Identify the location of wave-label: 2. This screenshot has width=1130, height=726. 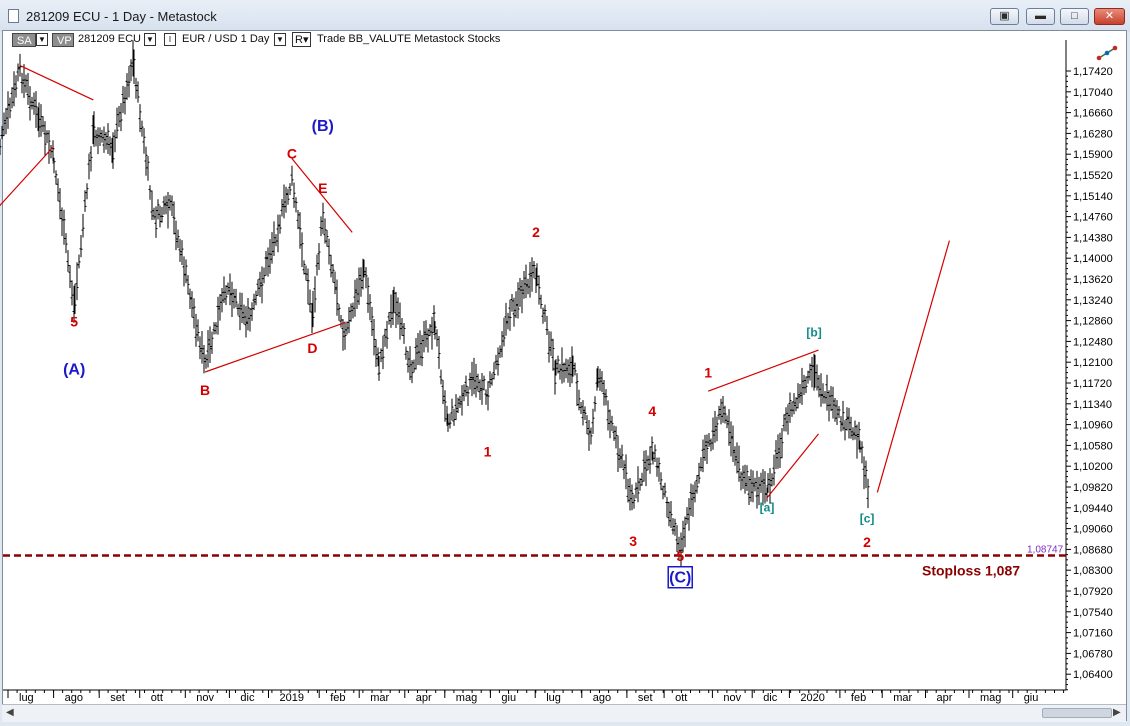
(867, 542).